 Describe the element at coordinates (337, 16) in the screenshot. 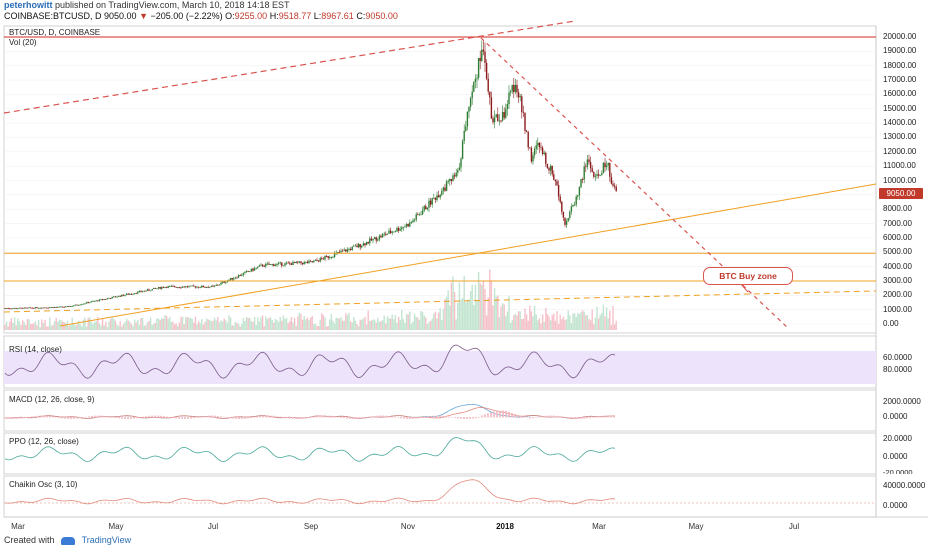

I see `low-value: 8967.61` at that location.